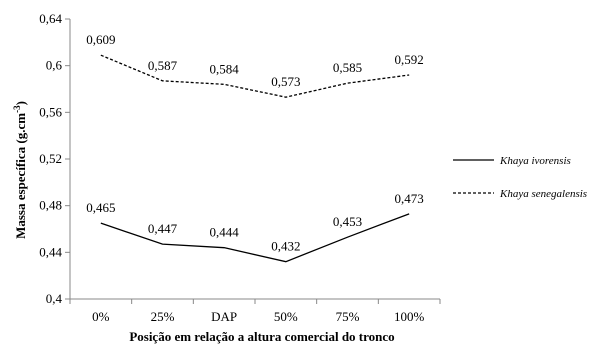 This screenshot has height=345, width=610. What do you see at coordinates (255, 76) in the screenshot?
I see `series-line-khaya-senegalensis` at bounding box center [255, 76].